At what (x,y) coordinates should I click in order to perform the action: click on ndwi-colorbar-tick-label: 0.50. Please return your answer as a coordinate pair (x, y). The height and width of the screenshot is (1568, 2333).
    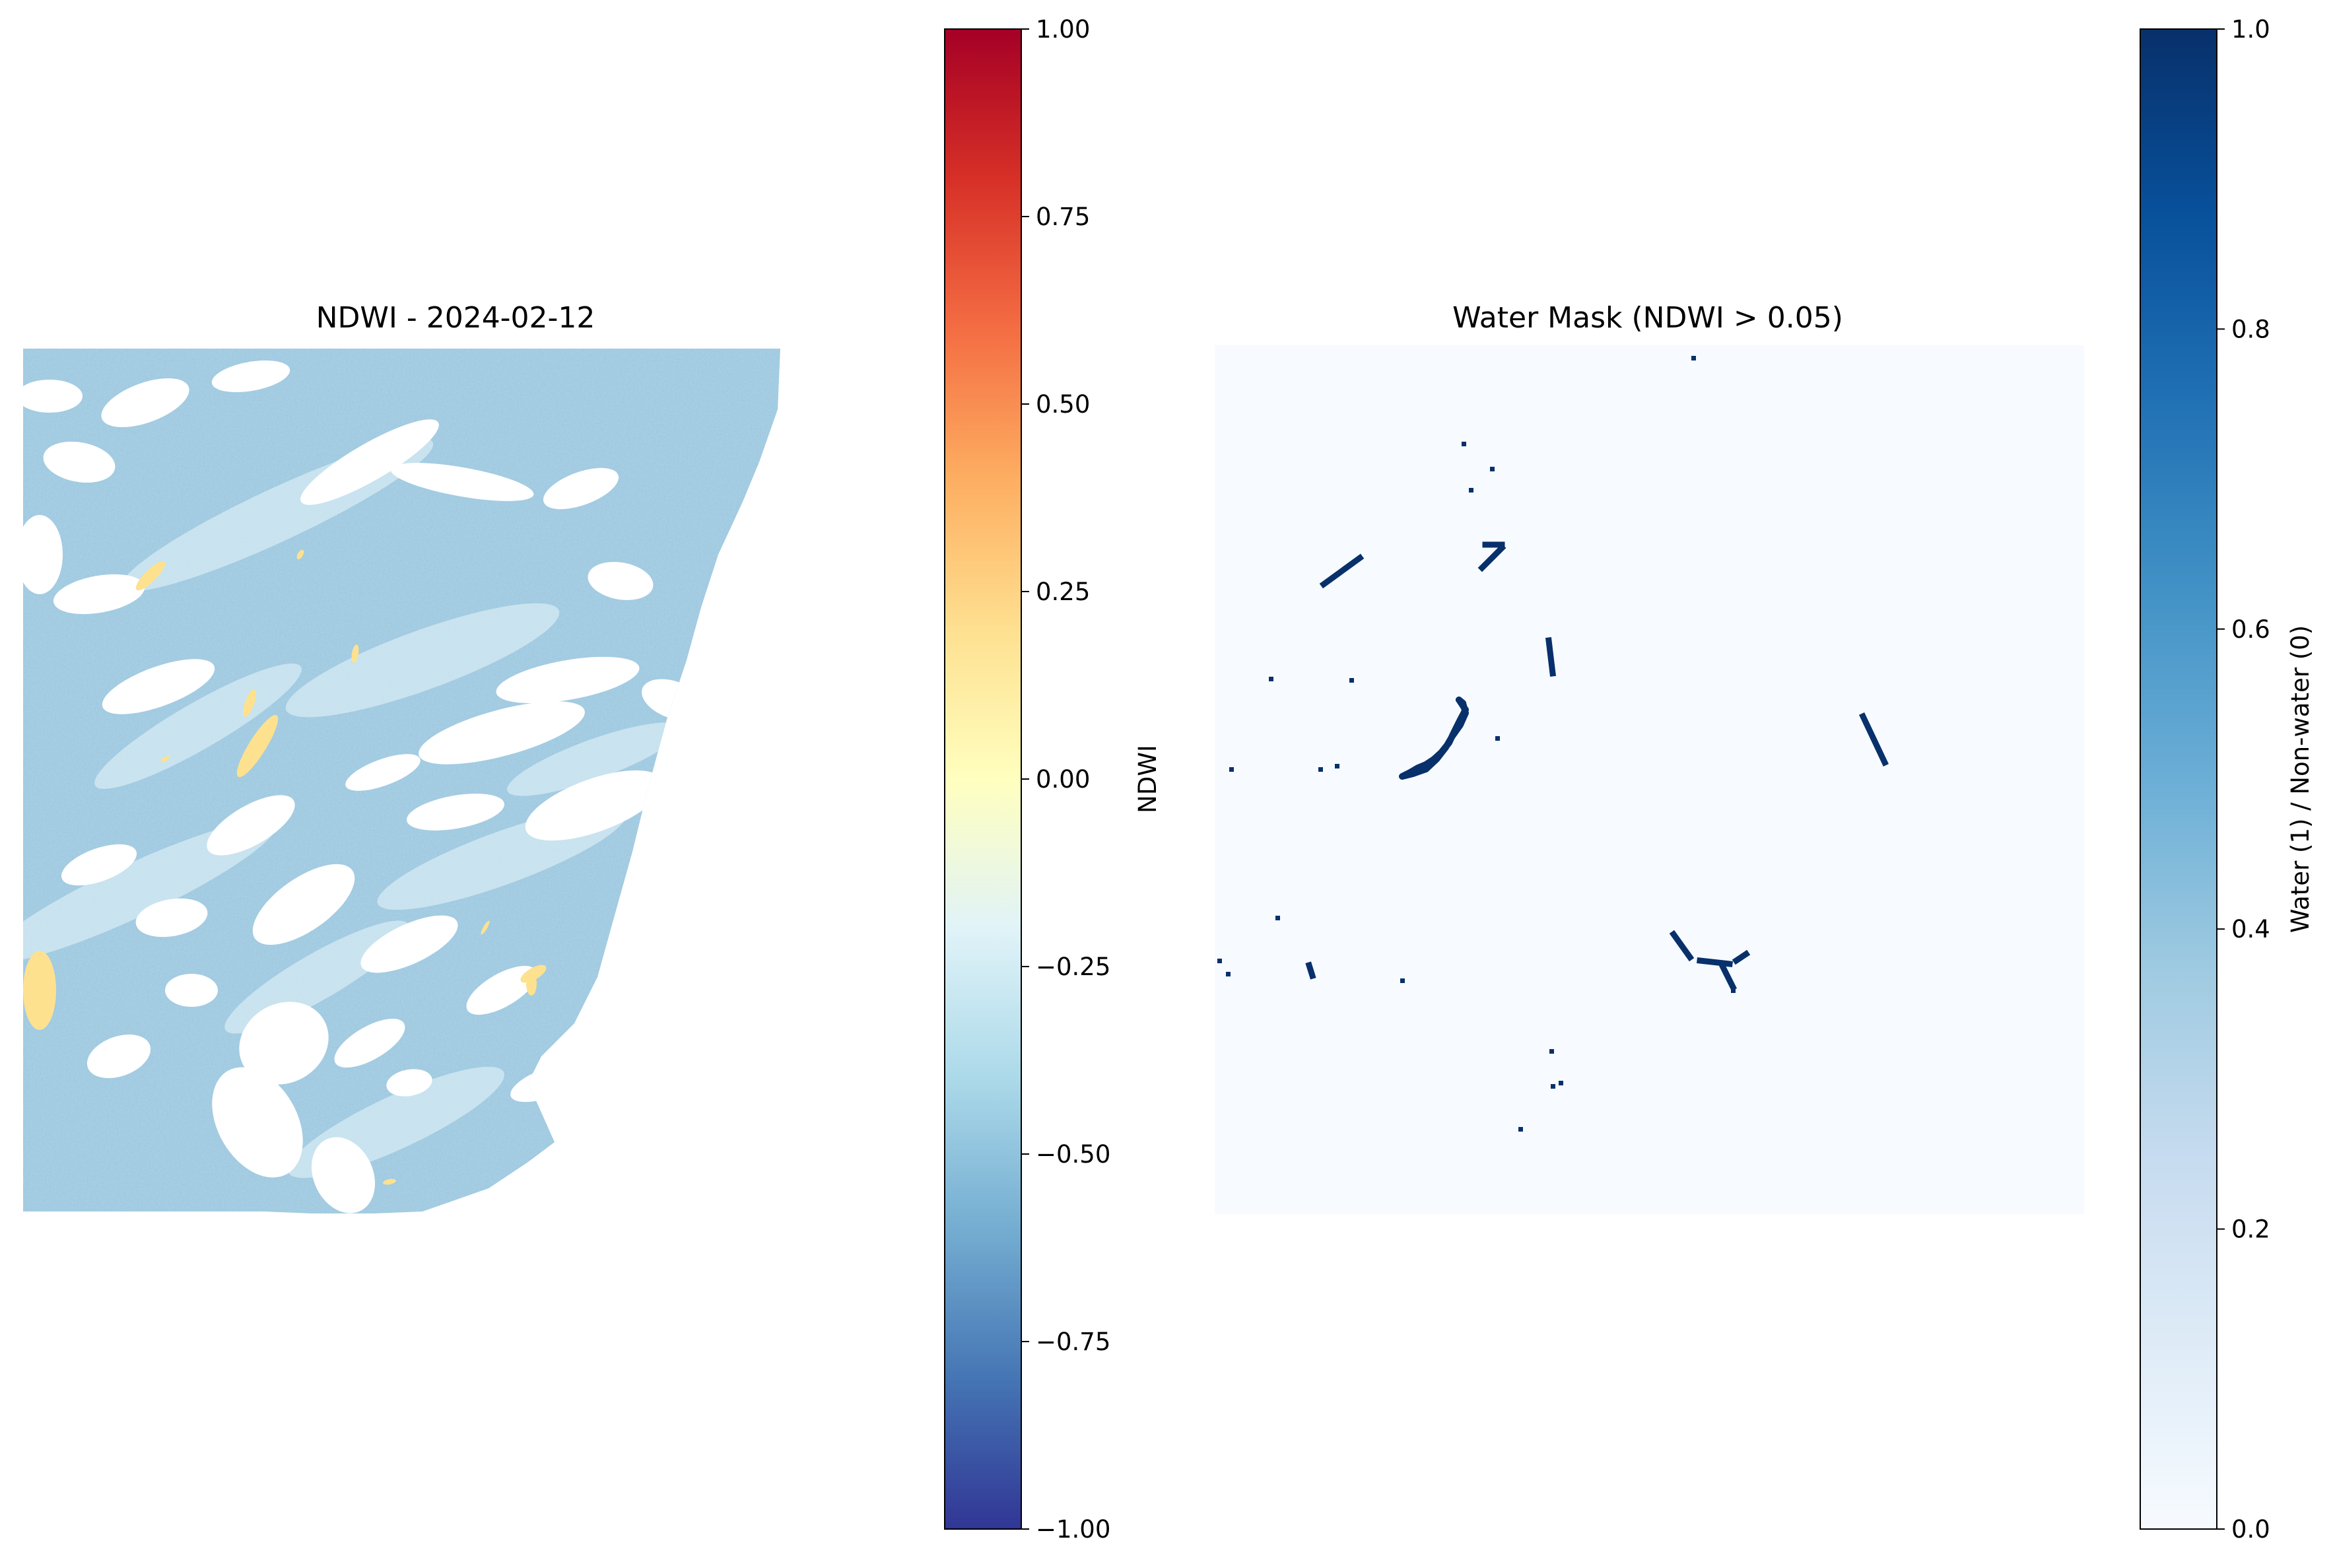
    Looking at the image, I should click on (1063, 404).